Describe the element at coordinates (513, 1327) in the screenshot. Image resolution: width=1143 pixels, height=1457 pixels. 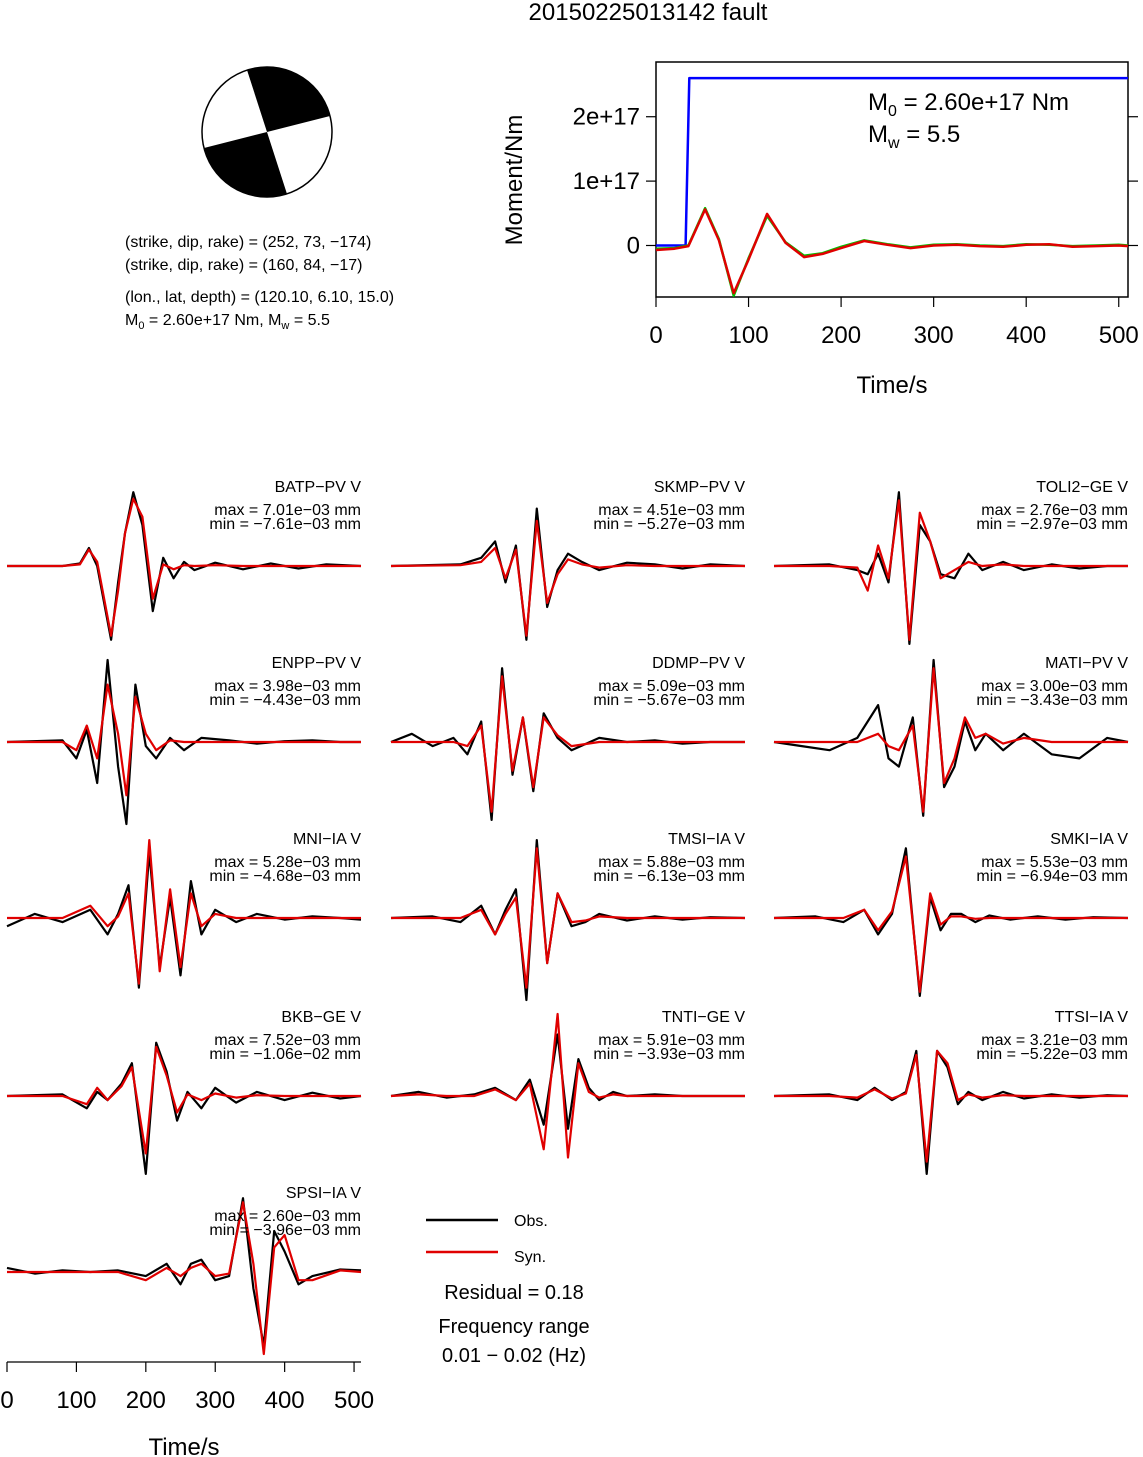
I see `frequency-range-title: Frequency range` at that location.